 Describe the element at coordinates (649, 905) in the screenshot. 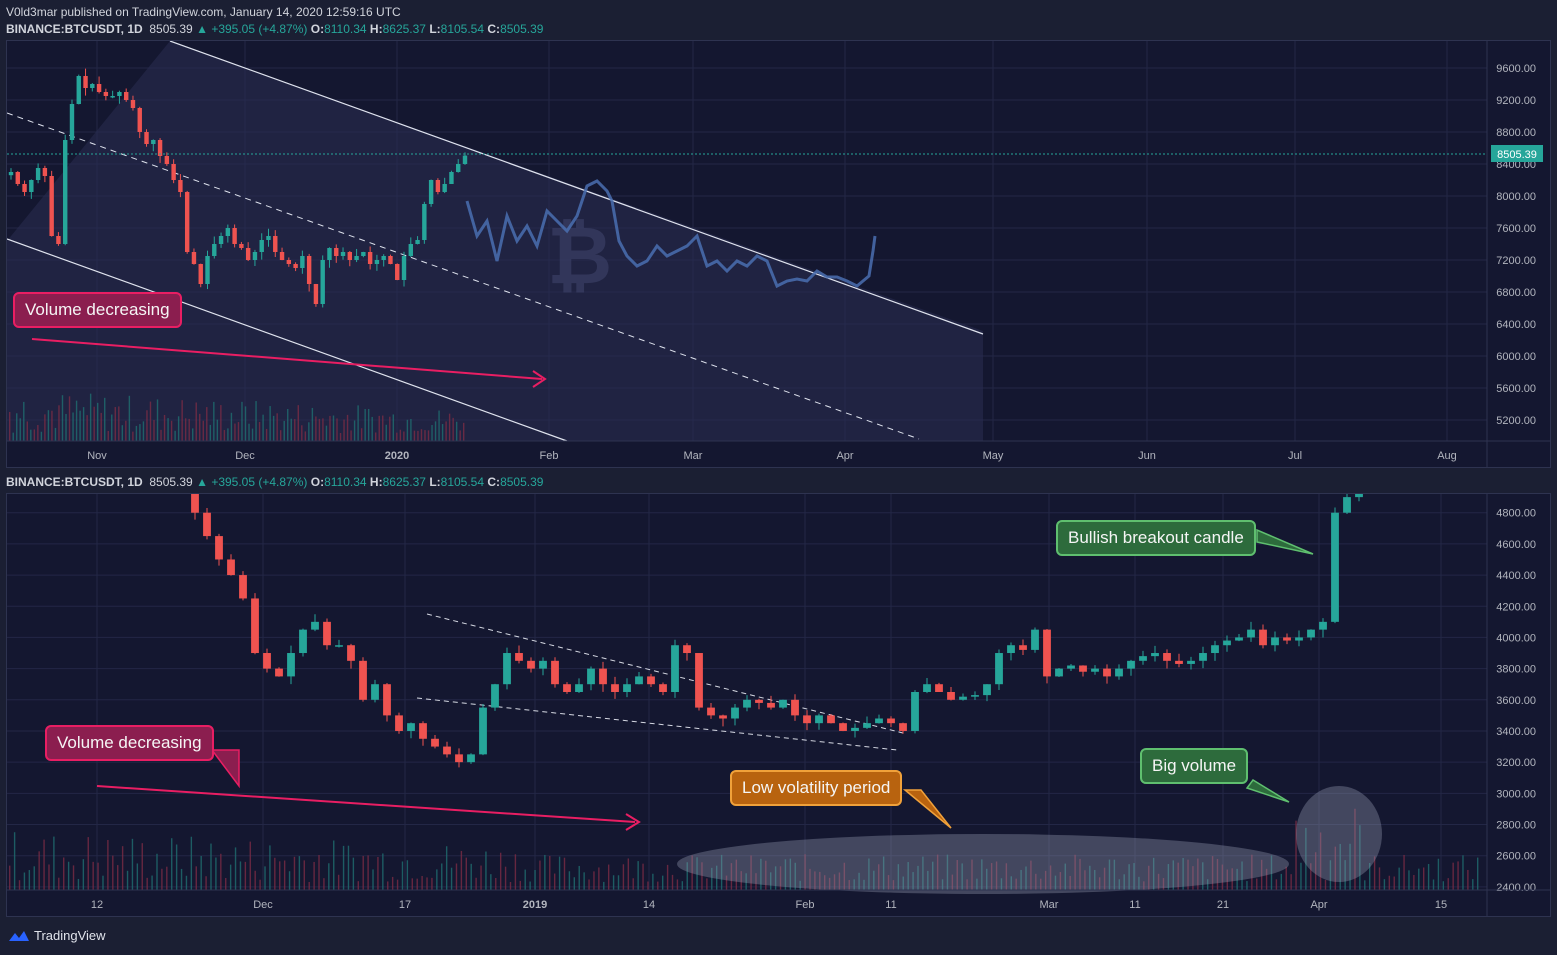

I see `x-tick-label: 14` at that location.